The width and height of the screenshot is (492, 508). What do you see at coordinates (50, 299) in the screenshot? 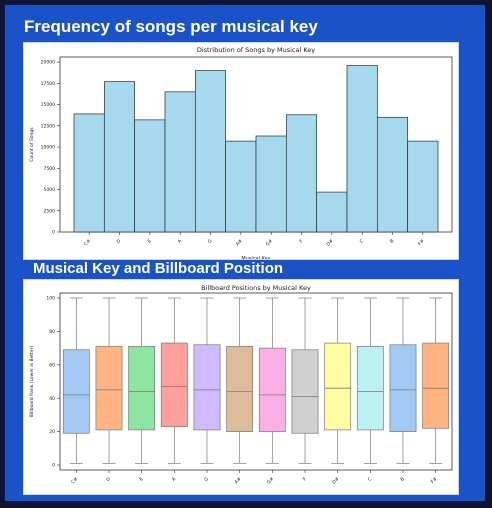
I see `y-tick-label: 100` at bounding box center [50, 299].